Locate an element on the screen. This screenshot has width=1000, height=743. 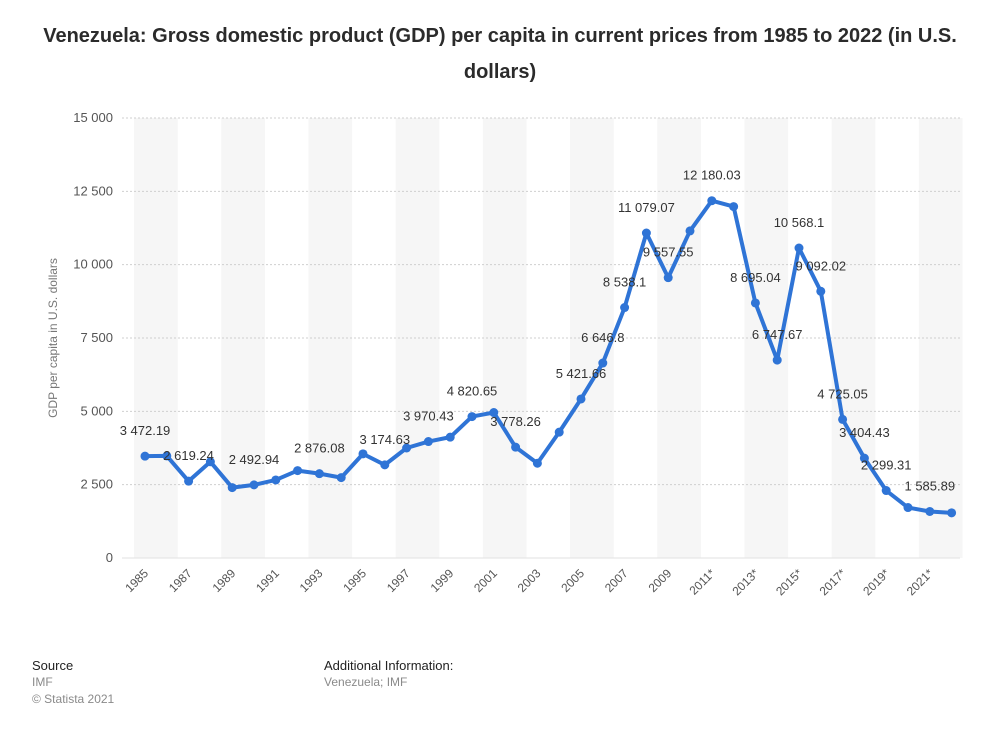
data-label: 6 747.67 is located at coordinates (777, 334).